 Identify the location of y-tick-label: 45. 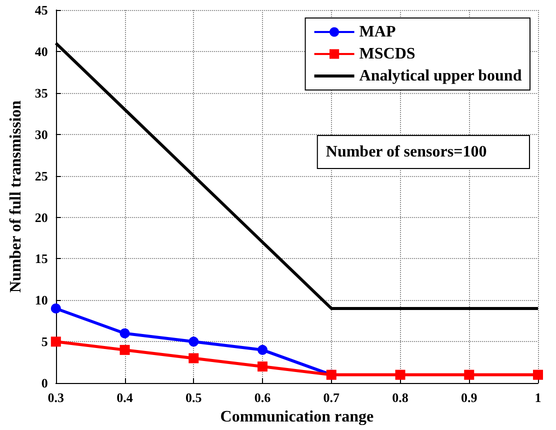
(41, 10).